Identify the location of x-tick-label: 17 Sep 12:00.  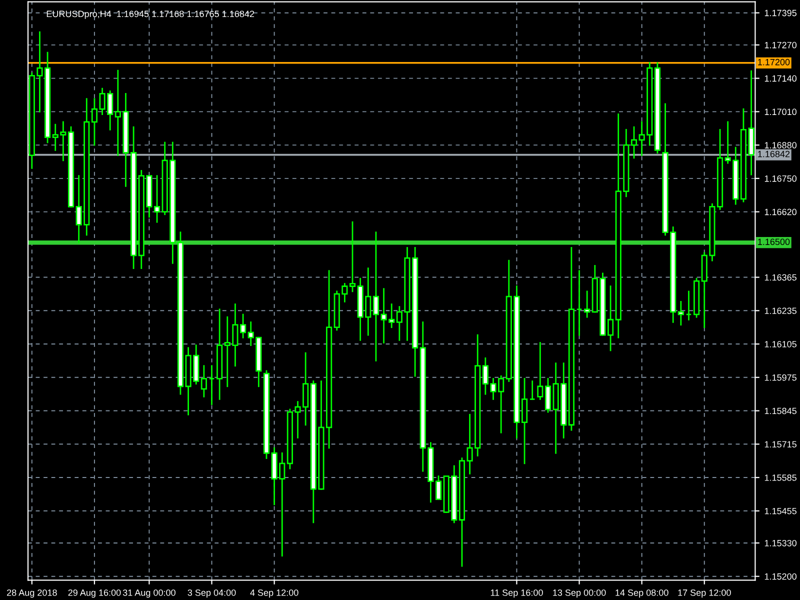
(704, 593).